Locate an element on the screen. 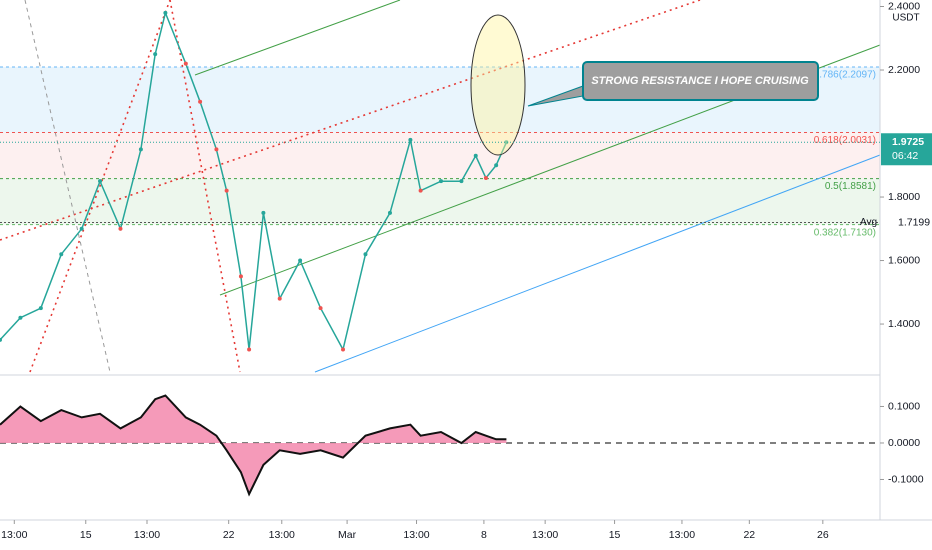 The height and width of the screenshot is (550, 932). x-tick-label: 8 is located at coordinates (484, 535).